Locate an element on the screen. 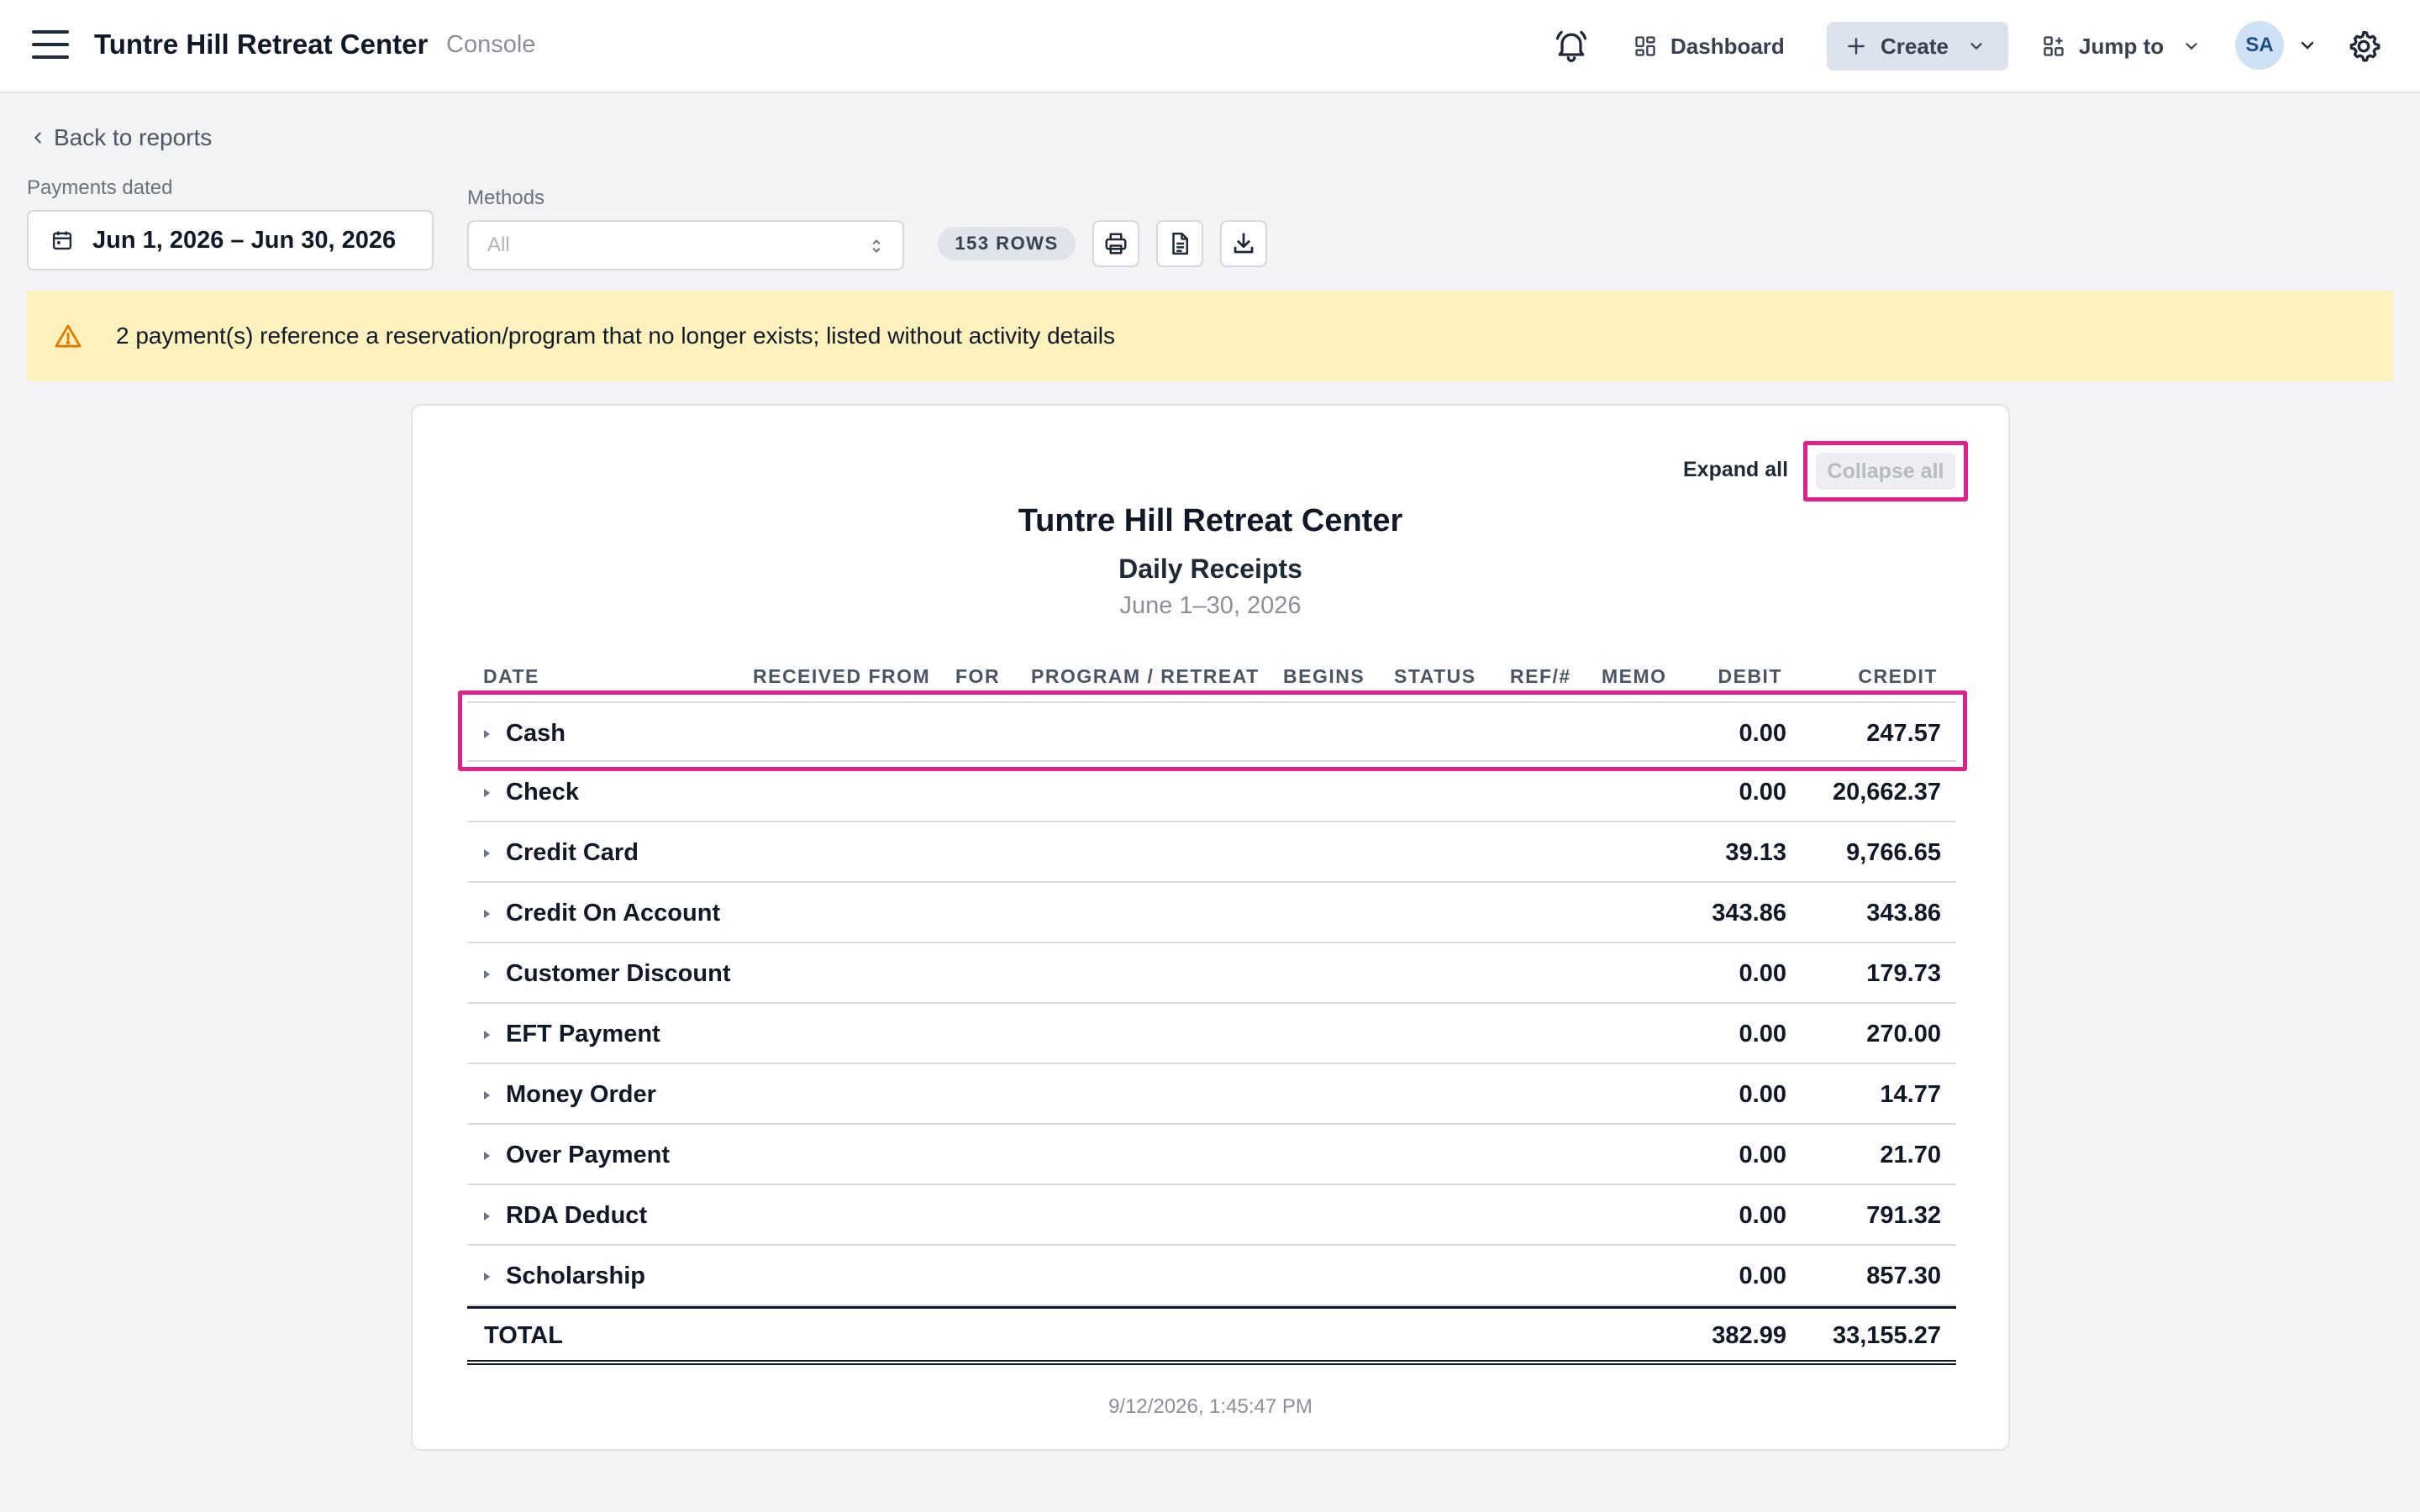 This screenshot has height=1512, width=2420. table-row: EFT Payment 0.00 270.00 is located at coordinates (1211, 1034).